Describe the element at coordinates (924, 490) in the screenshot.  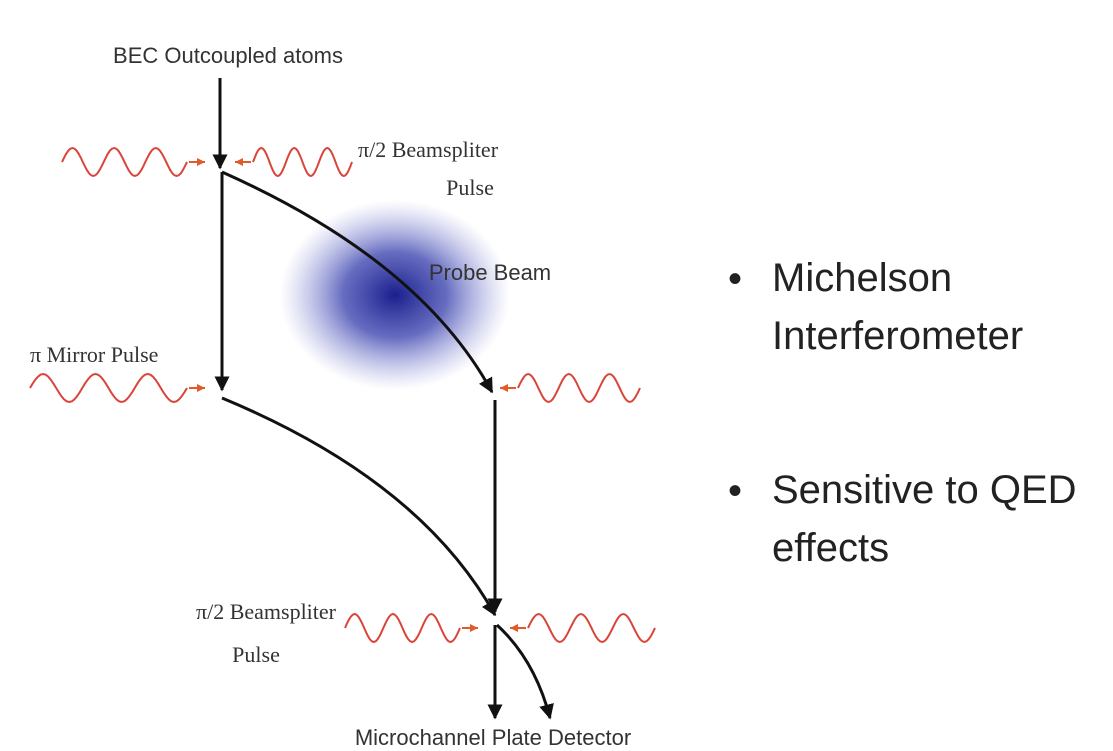
I see `bullet-text: Sensitive to QED` at that location.